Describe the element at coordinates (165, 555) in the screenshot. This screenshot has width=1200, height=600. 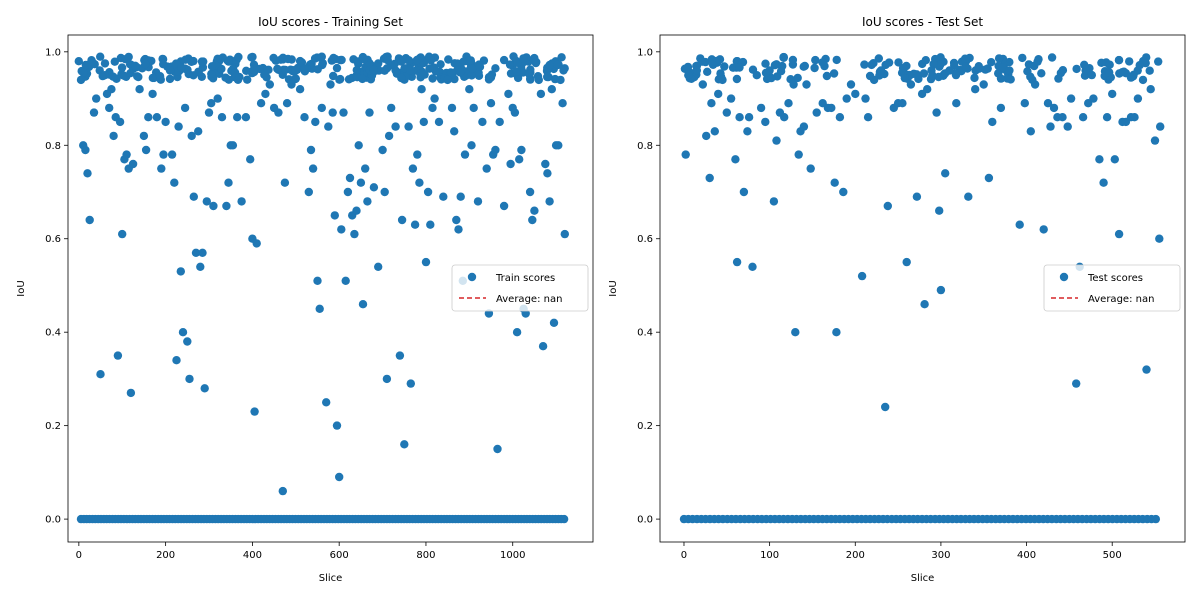
I see `x-tick-label: 200` at that location.